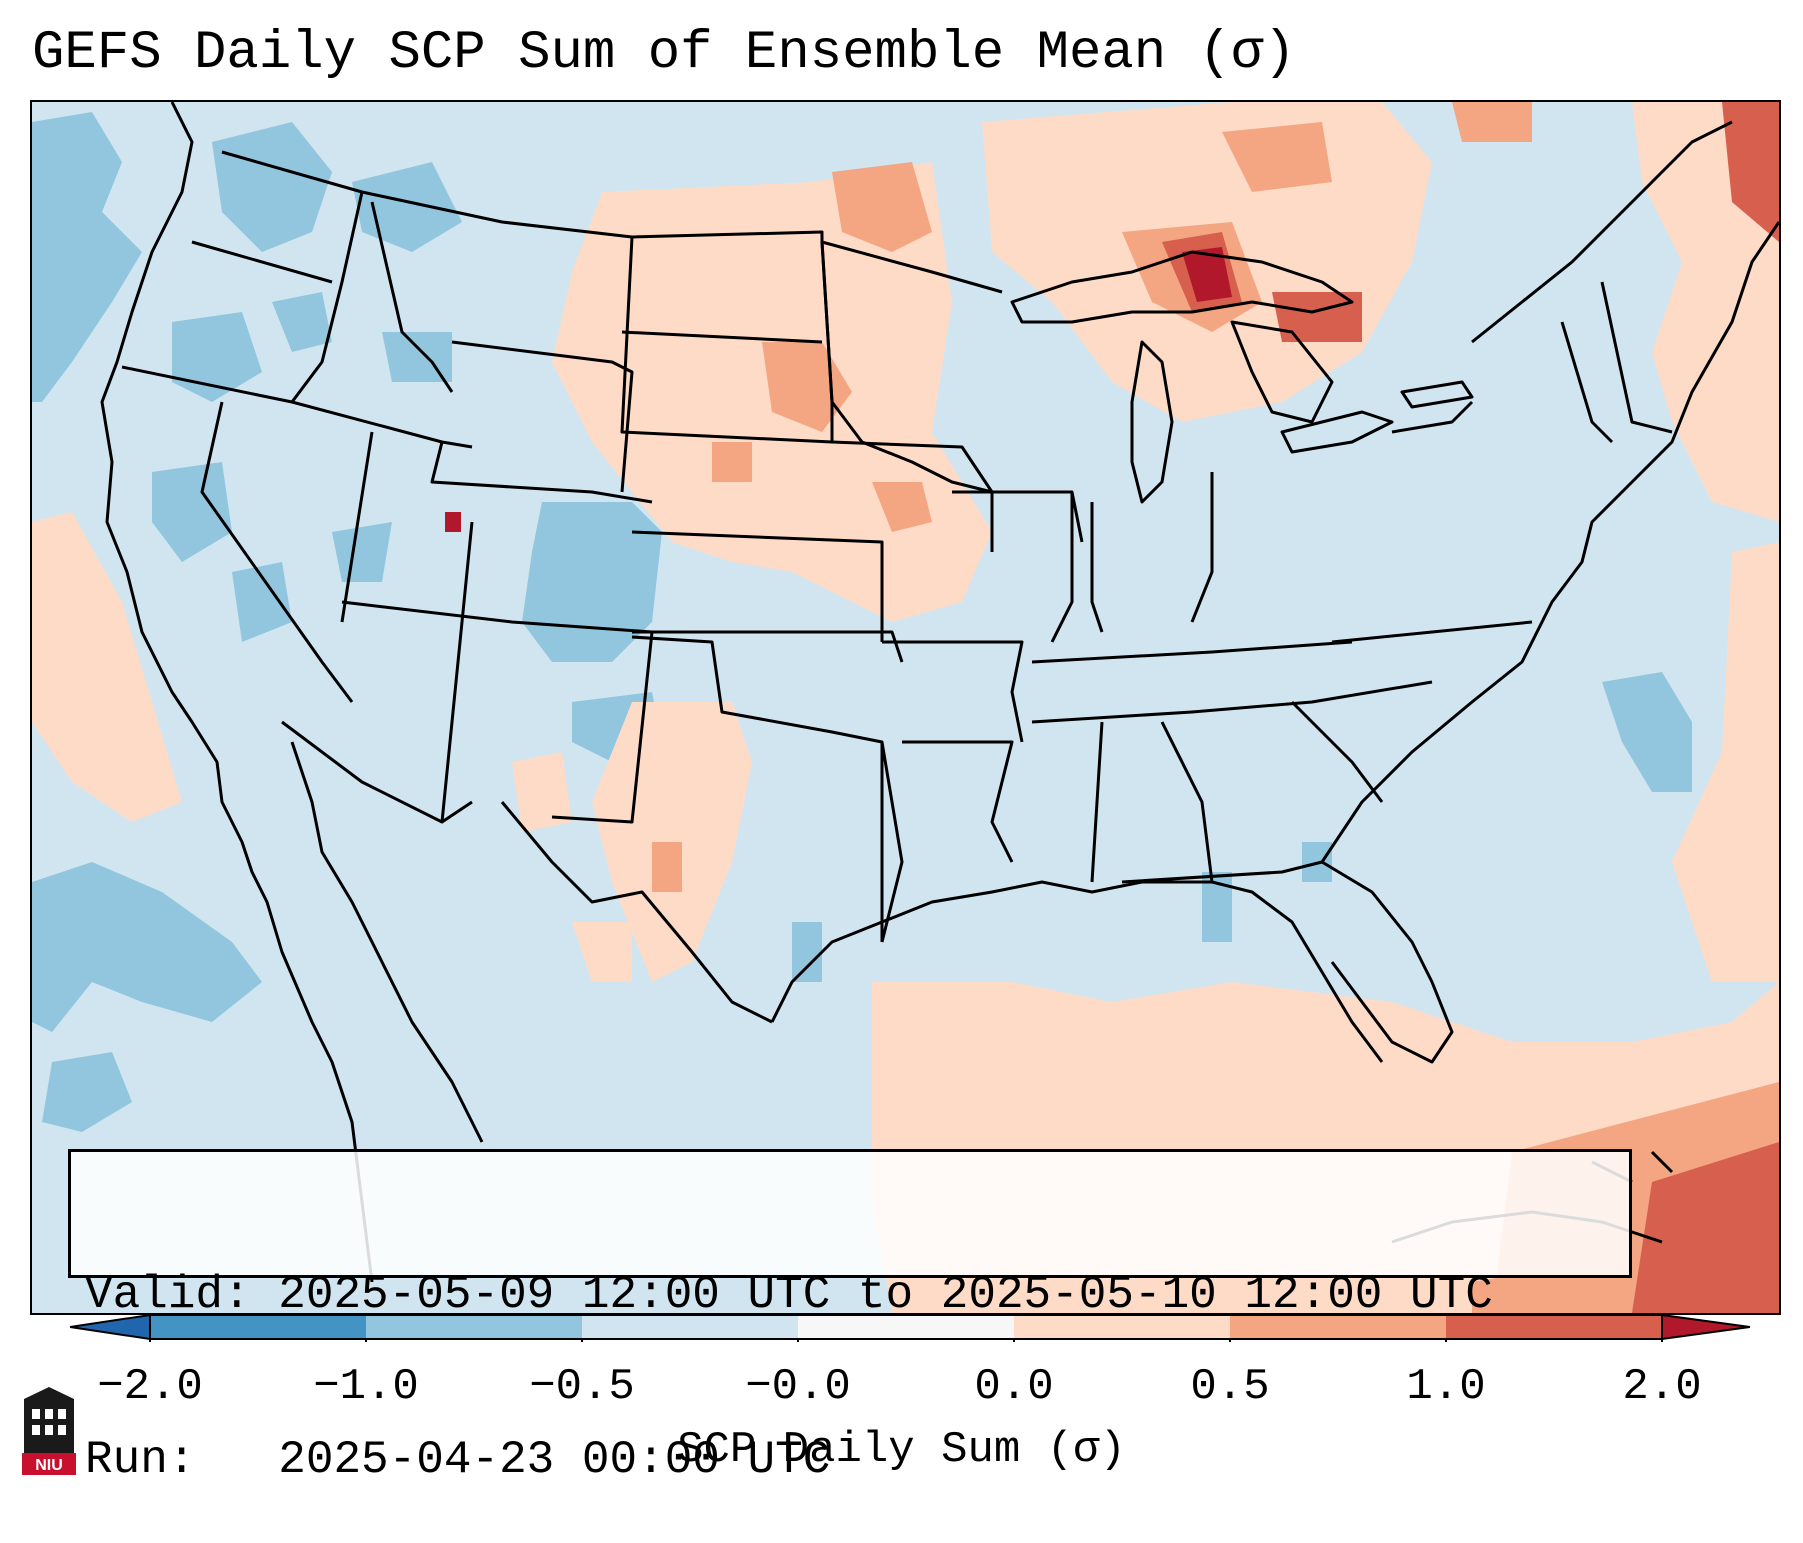 Image resolution: width=1803 pixels, height=1543 pixels. I want to click on colorbar-tick-label: 0.0, so click(1014, 1387).